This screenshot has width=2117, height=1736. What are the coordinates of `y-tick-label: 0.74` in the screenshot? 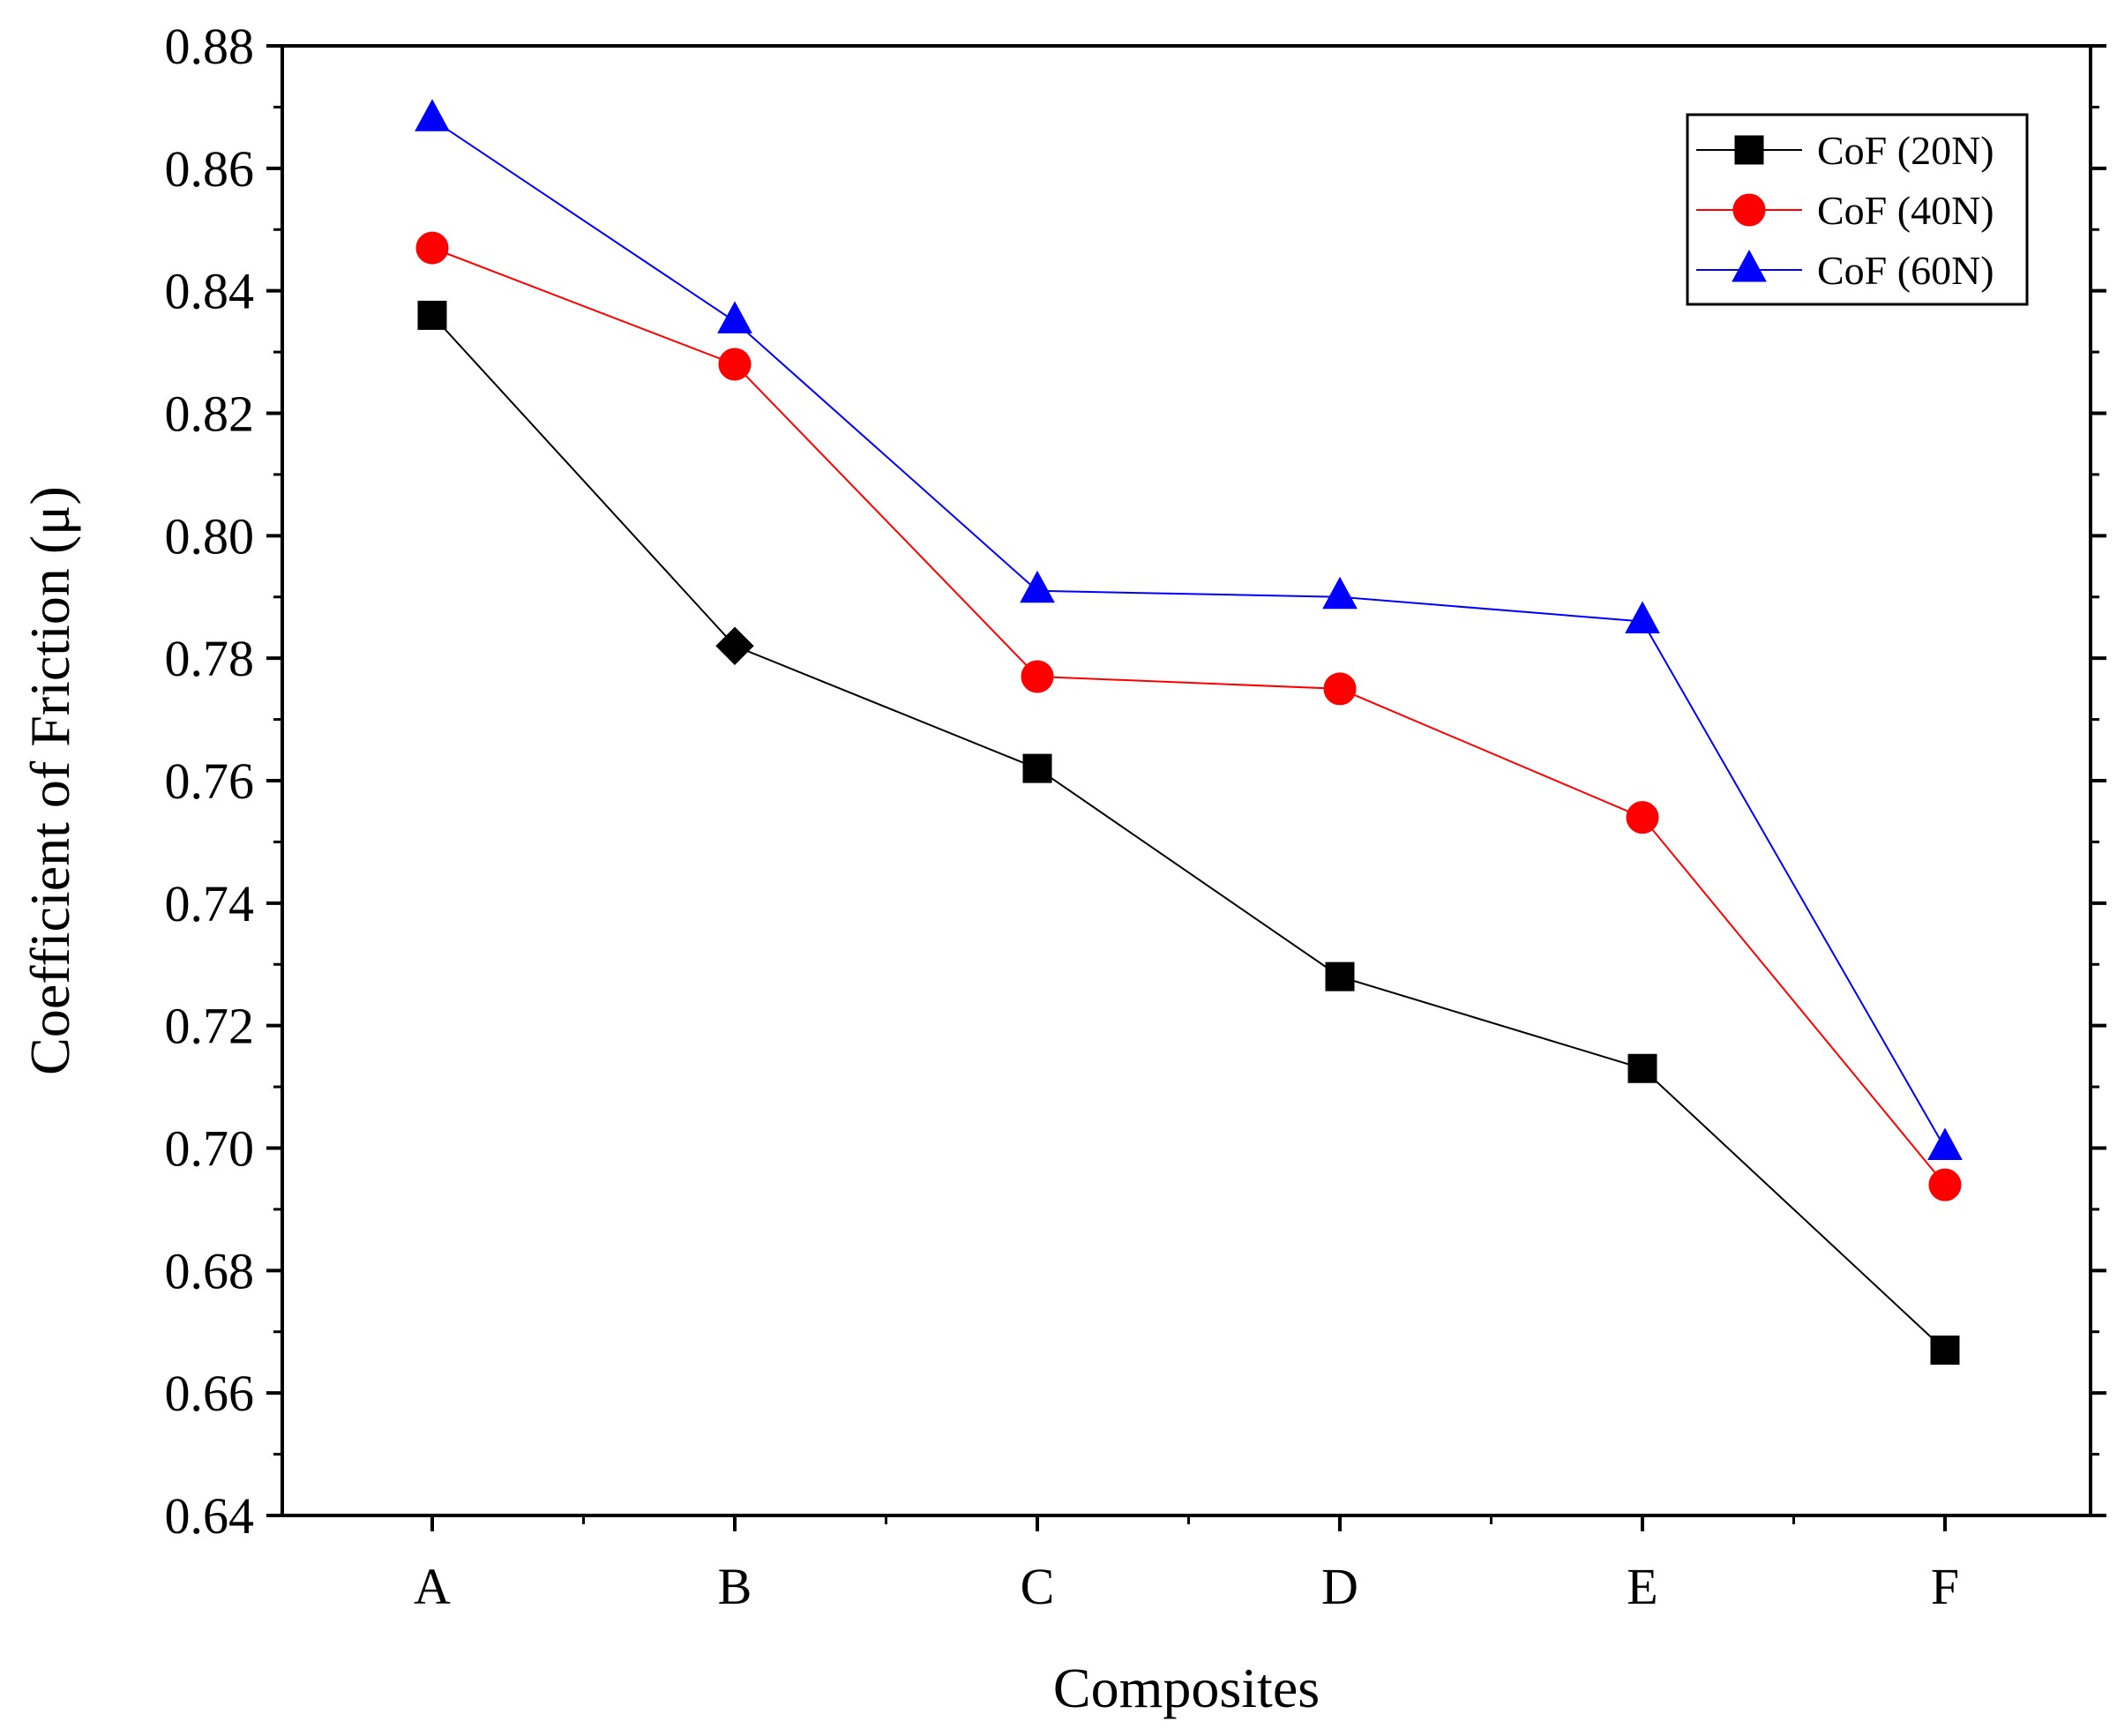 It's located at (210, 903).